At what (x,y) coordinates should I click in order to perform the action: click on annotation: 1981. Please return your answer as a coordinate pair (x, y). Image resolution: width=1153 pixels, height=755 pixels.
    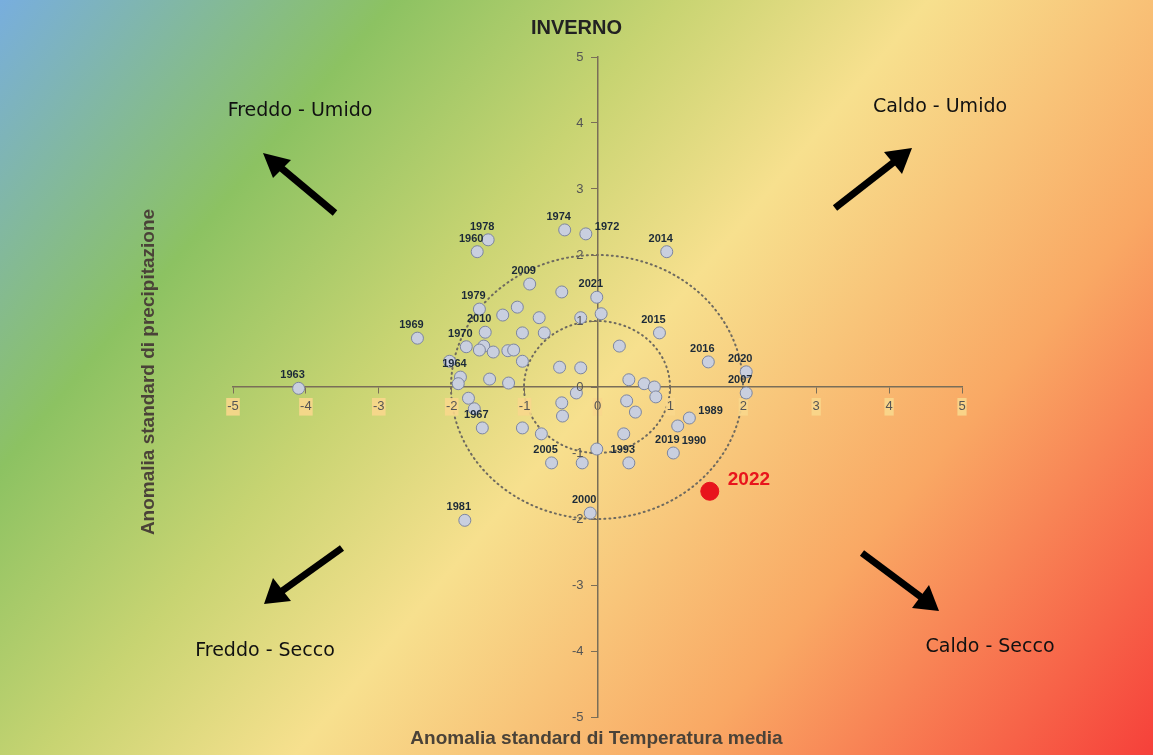
    Looking at the image, I should click on (459, 506).